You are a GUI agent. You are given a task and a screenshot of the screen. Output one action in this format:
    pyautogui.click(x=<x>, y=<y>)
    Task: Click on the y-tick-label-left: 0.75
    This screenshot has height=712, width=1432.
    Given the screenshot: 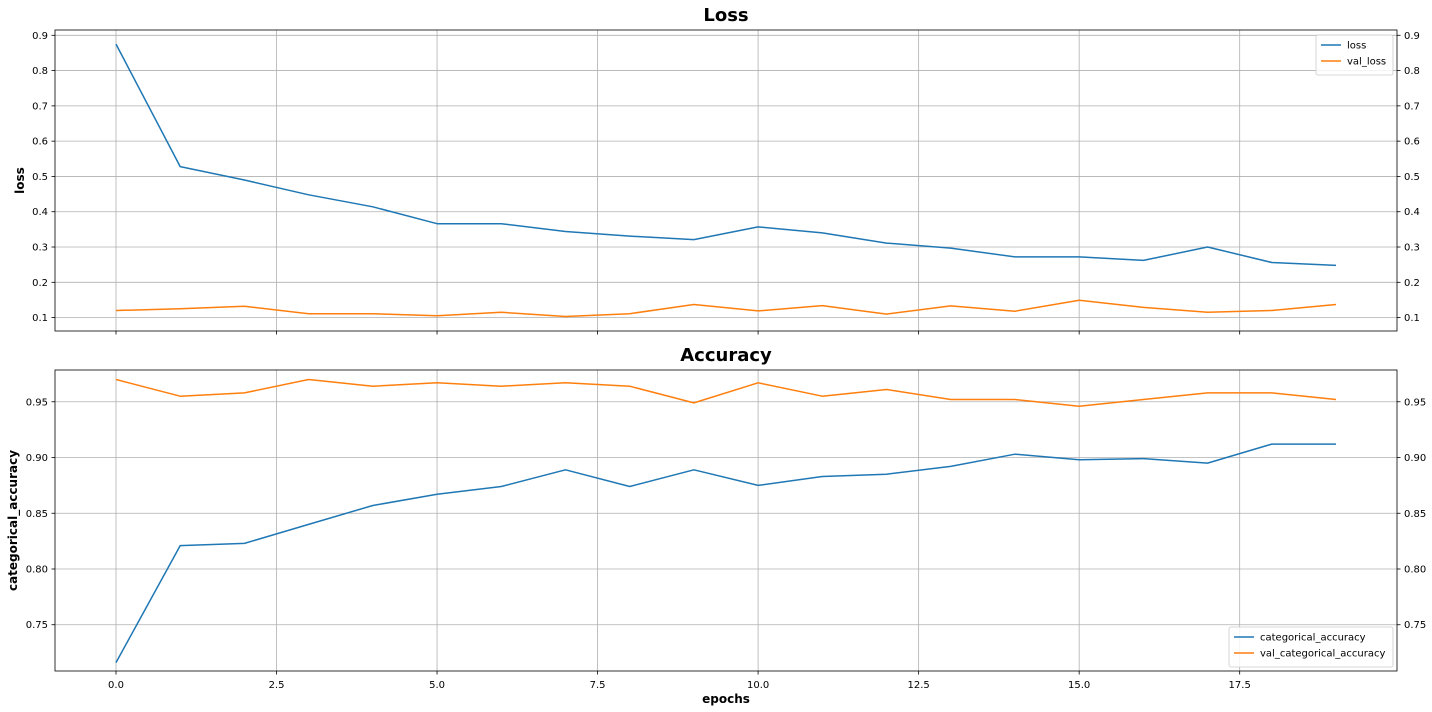 What is the action you would take?
    pyautogui.click(x=37, y=625)
    